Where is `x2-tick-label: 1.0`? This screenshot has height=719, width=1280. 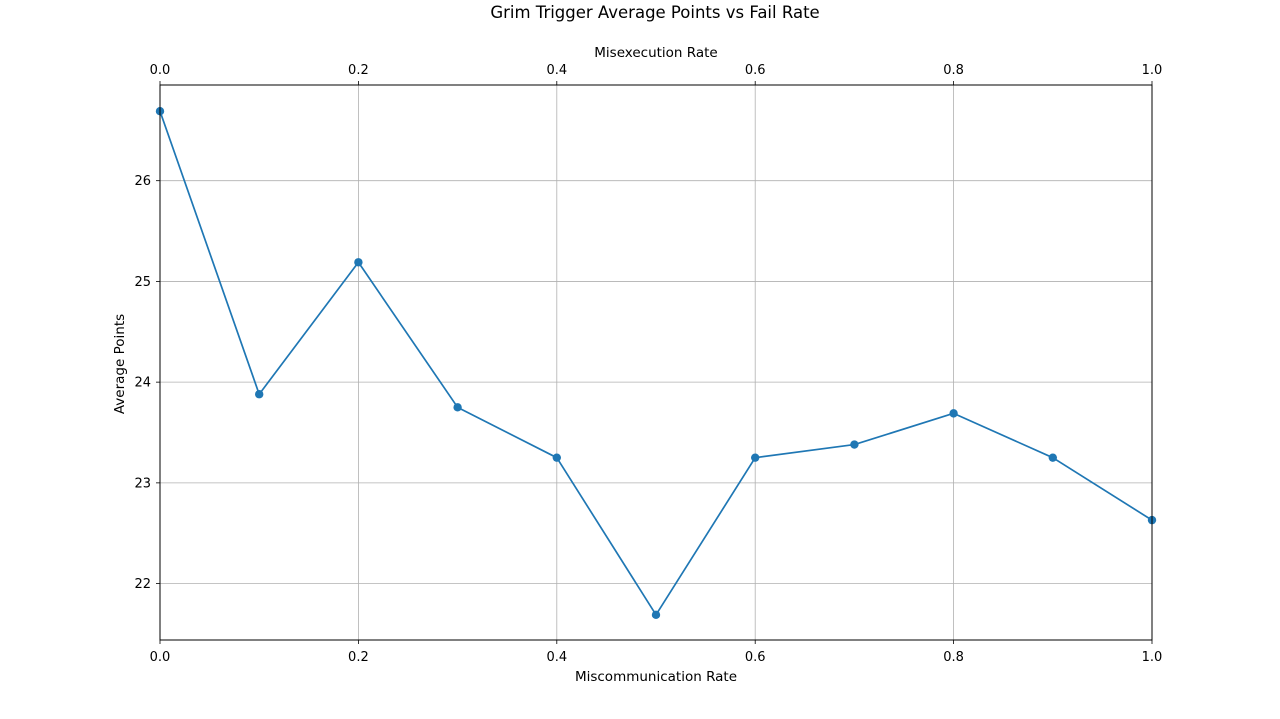
x2-tick-label: 1.0 is located at coordinates (1152, 70).